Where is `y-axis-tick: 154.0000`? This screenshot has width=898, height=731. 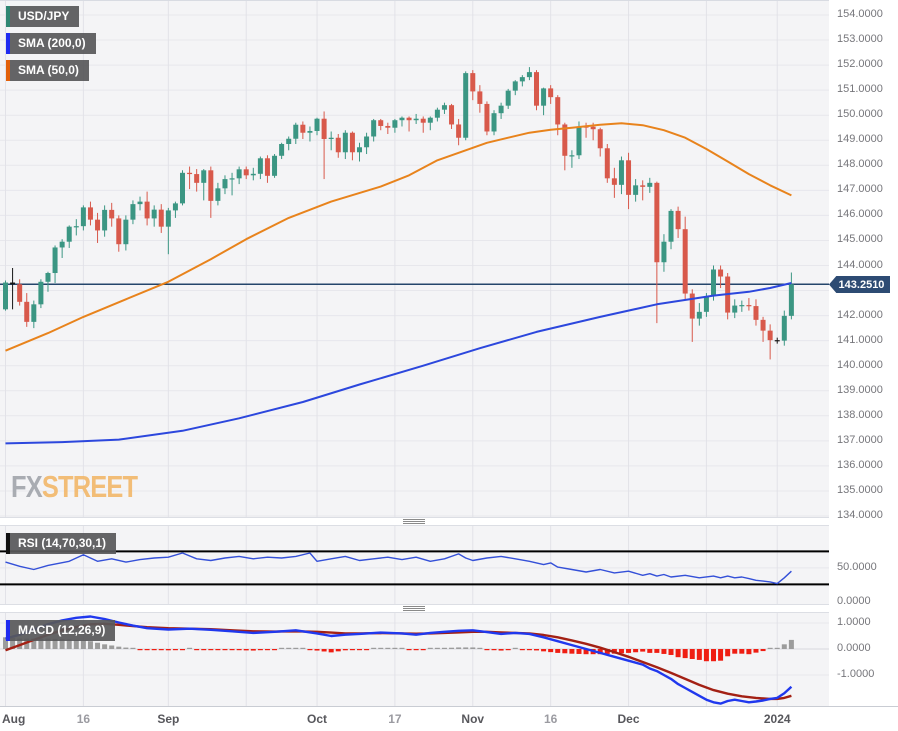 y-axis-tick: 154.0000 is located at coordinates (860, 14).